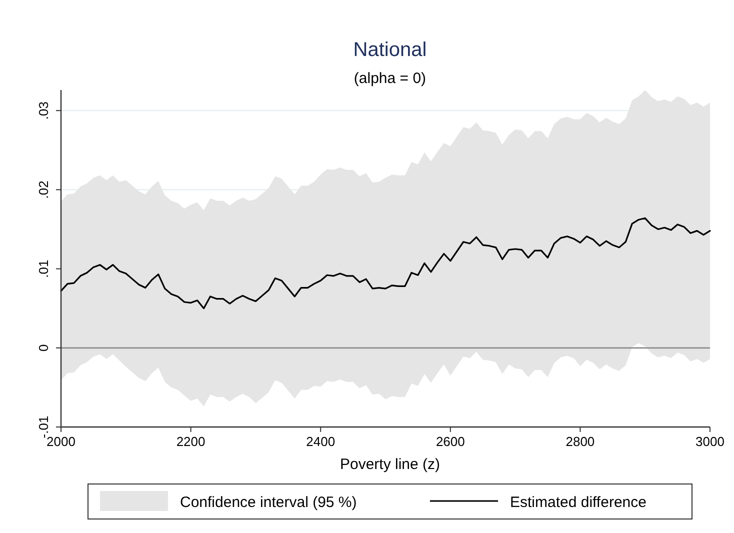 This screenshot has height=533, width=734. Describe the element at coordinates (450, 441) in the screenshot. I see `x-tick-label: 2600` at that location.